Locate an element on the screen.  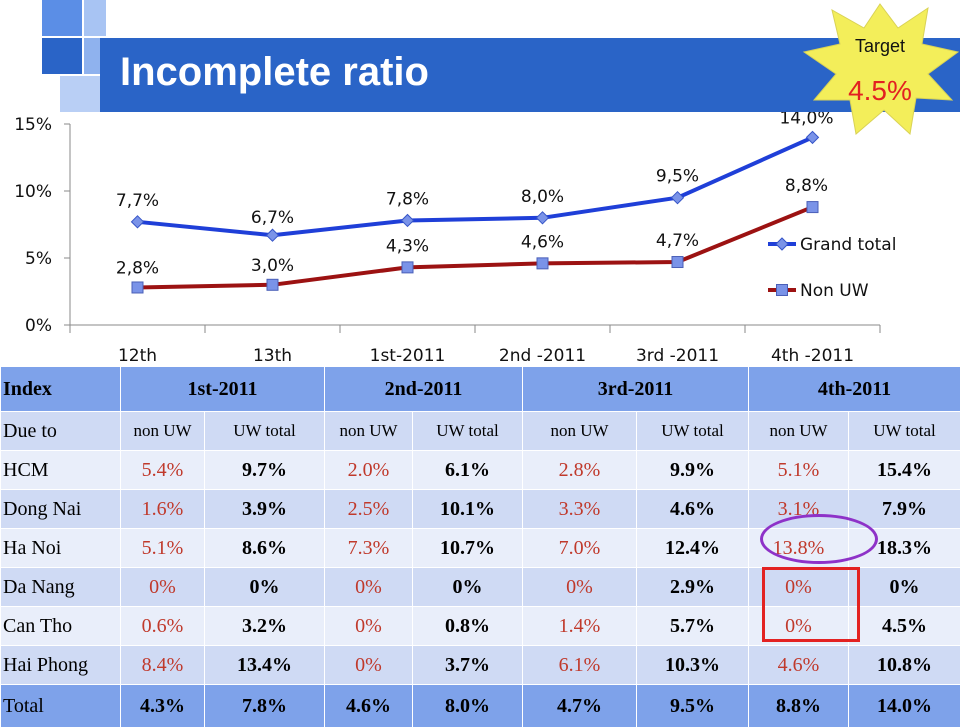
data-label: 4,6% is located at coordinates (542, 242).